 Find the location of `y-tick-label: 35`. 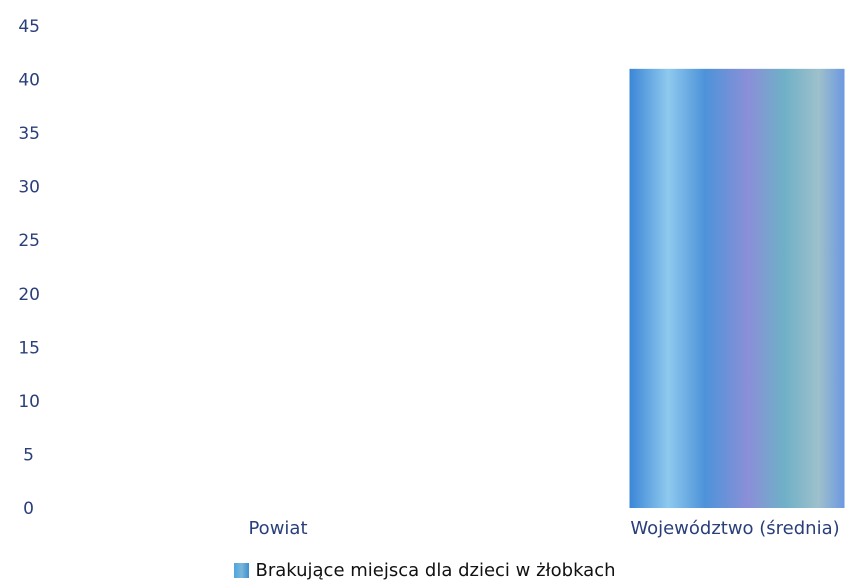

y-tick-label: 35 is located at coordinates (29, 134).